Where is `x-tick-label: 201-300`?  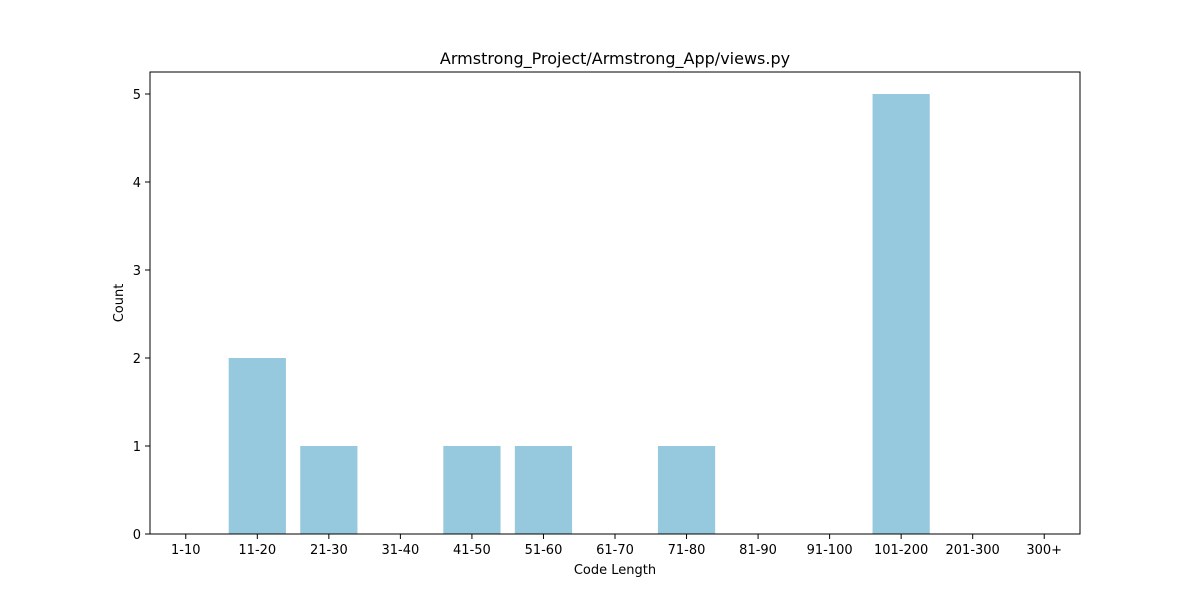 x-tick-label: 201-300 is located at coordinates (973, 550).